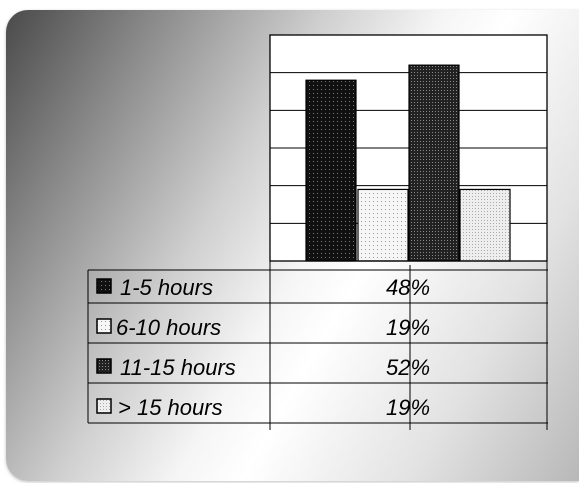 The image size is (579, 483). I want to click on bar-6-10-hours, so click(383, 225).